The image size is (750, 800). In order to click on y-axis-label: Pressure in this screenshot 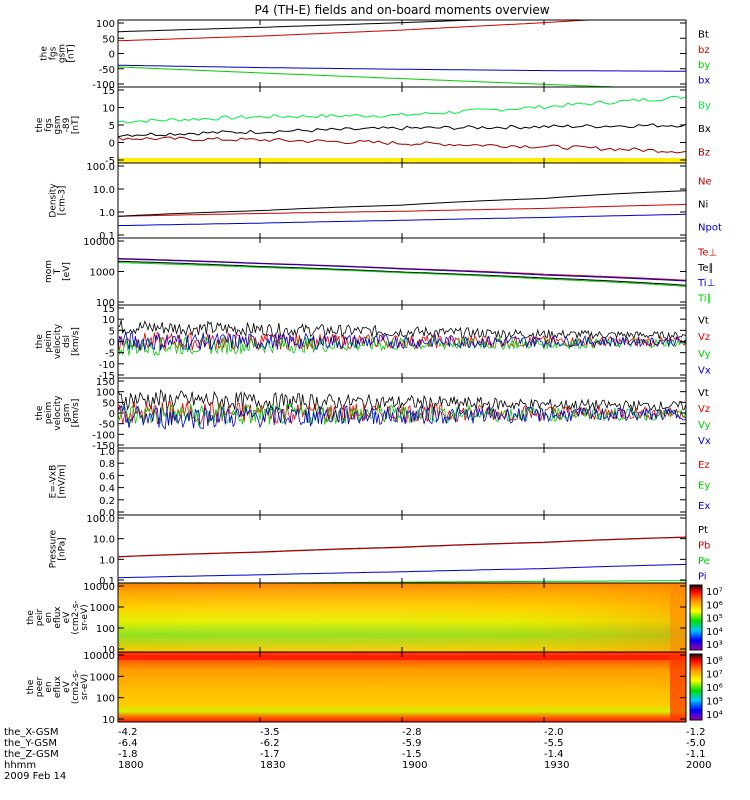, I will do `click(54, 548)`.